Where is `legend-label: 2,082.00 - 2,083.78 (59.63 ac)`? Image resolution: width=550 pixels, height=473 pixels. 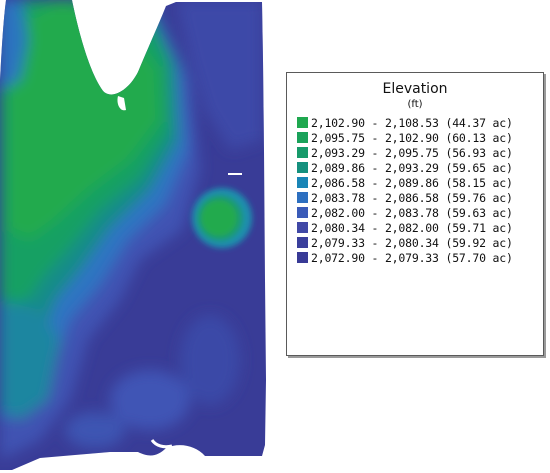
legend-label: 2,082.00 - 2,083.78 (59.63 ac) is located at coordinates (412, 212).